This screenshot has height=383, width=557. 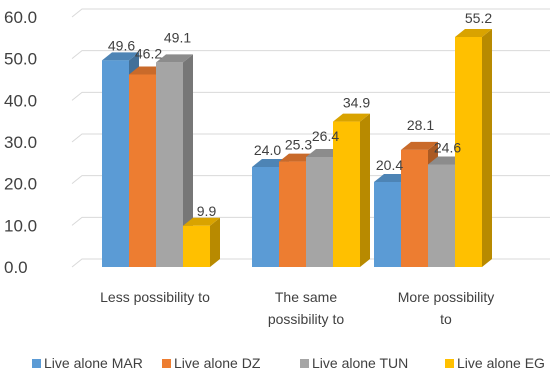 What do you see at coordinates (501, 363) in the screenshot?
I see `legend-label: Live alone EG` at bounding box center [501, 363].